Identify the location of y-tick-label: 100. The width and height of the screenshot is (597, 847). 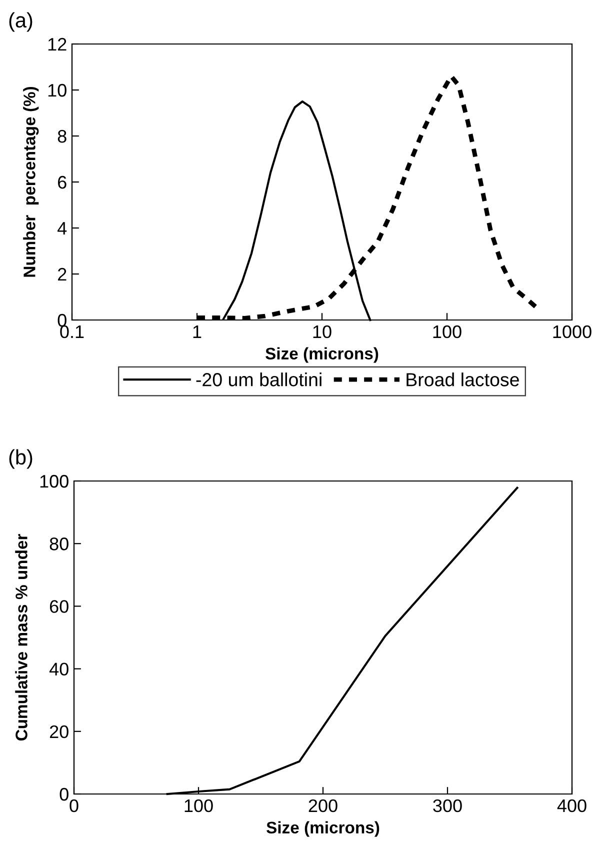
(54, 481).